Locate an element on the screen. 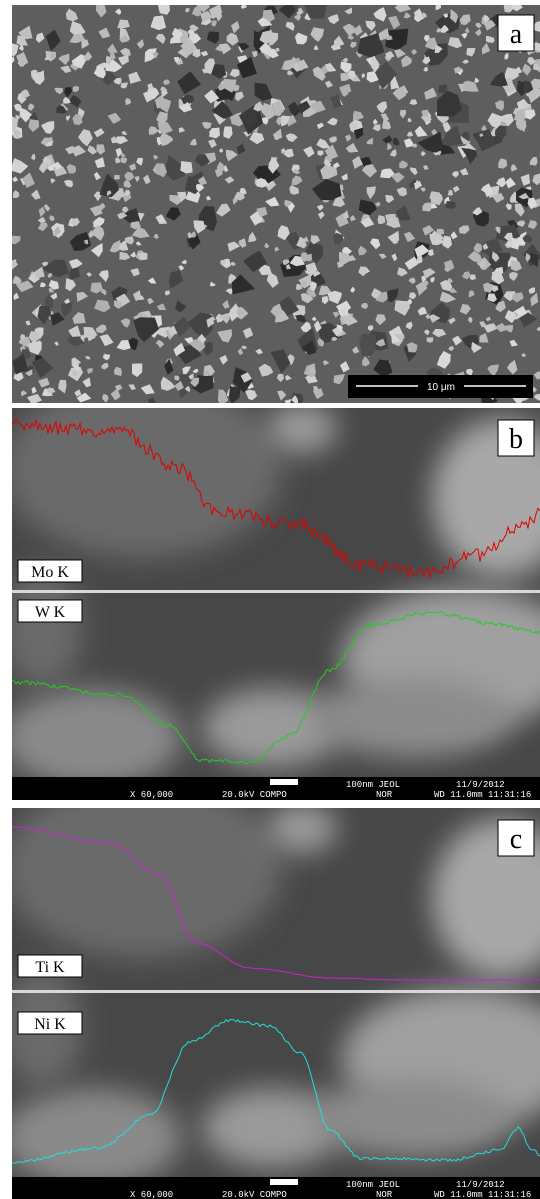  info-date: 11/9/2012 is located at coordinates (480, 1185).